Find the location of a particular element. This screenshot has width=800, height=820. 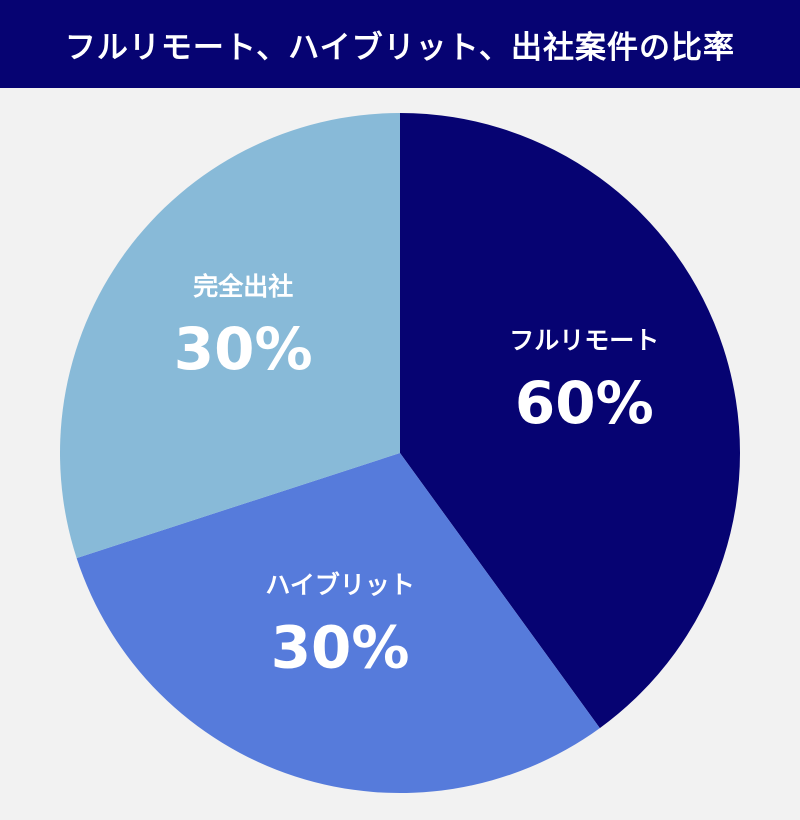

slice-3-name-label: 完全出社 is located at coordinates (243, 286).